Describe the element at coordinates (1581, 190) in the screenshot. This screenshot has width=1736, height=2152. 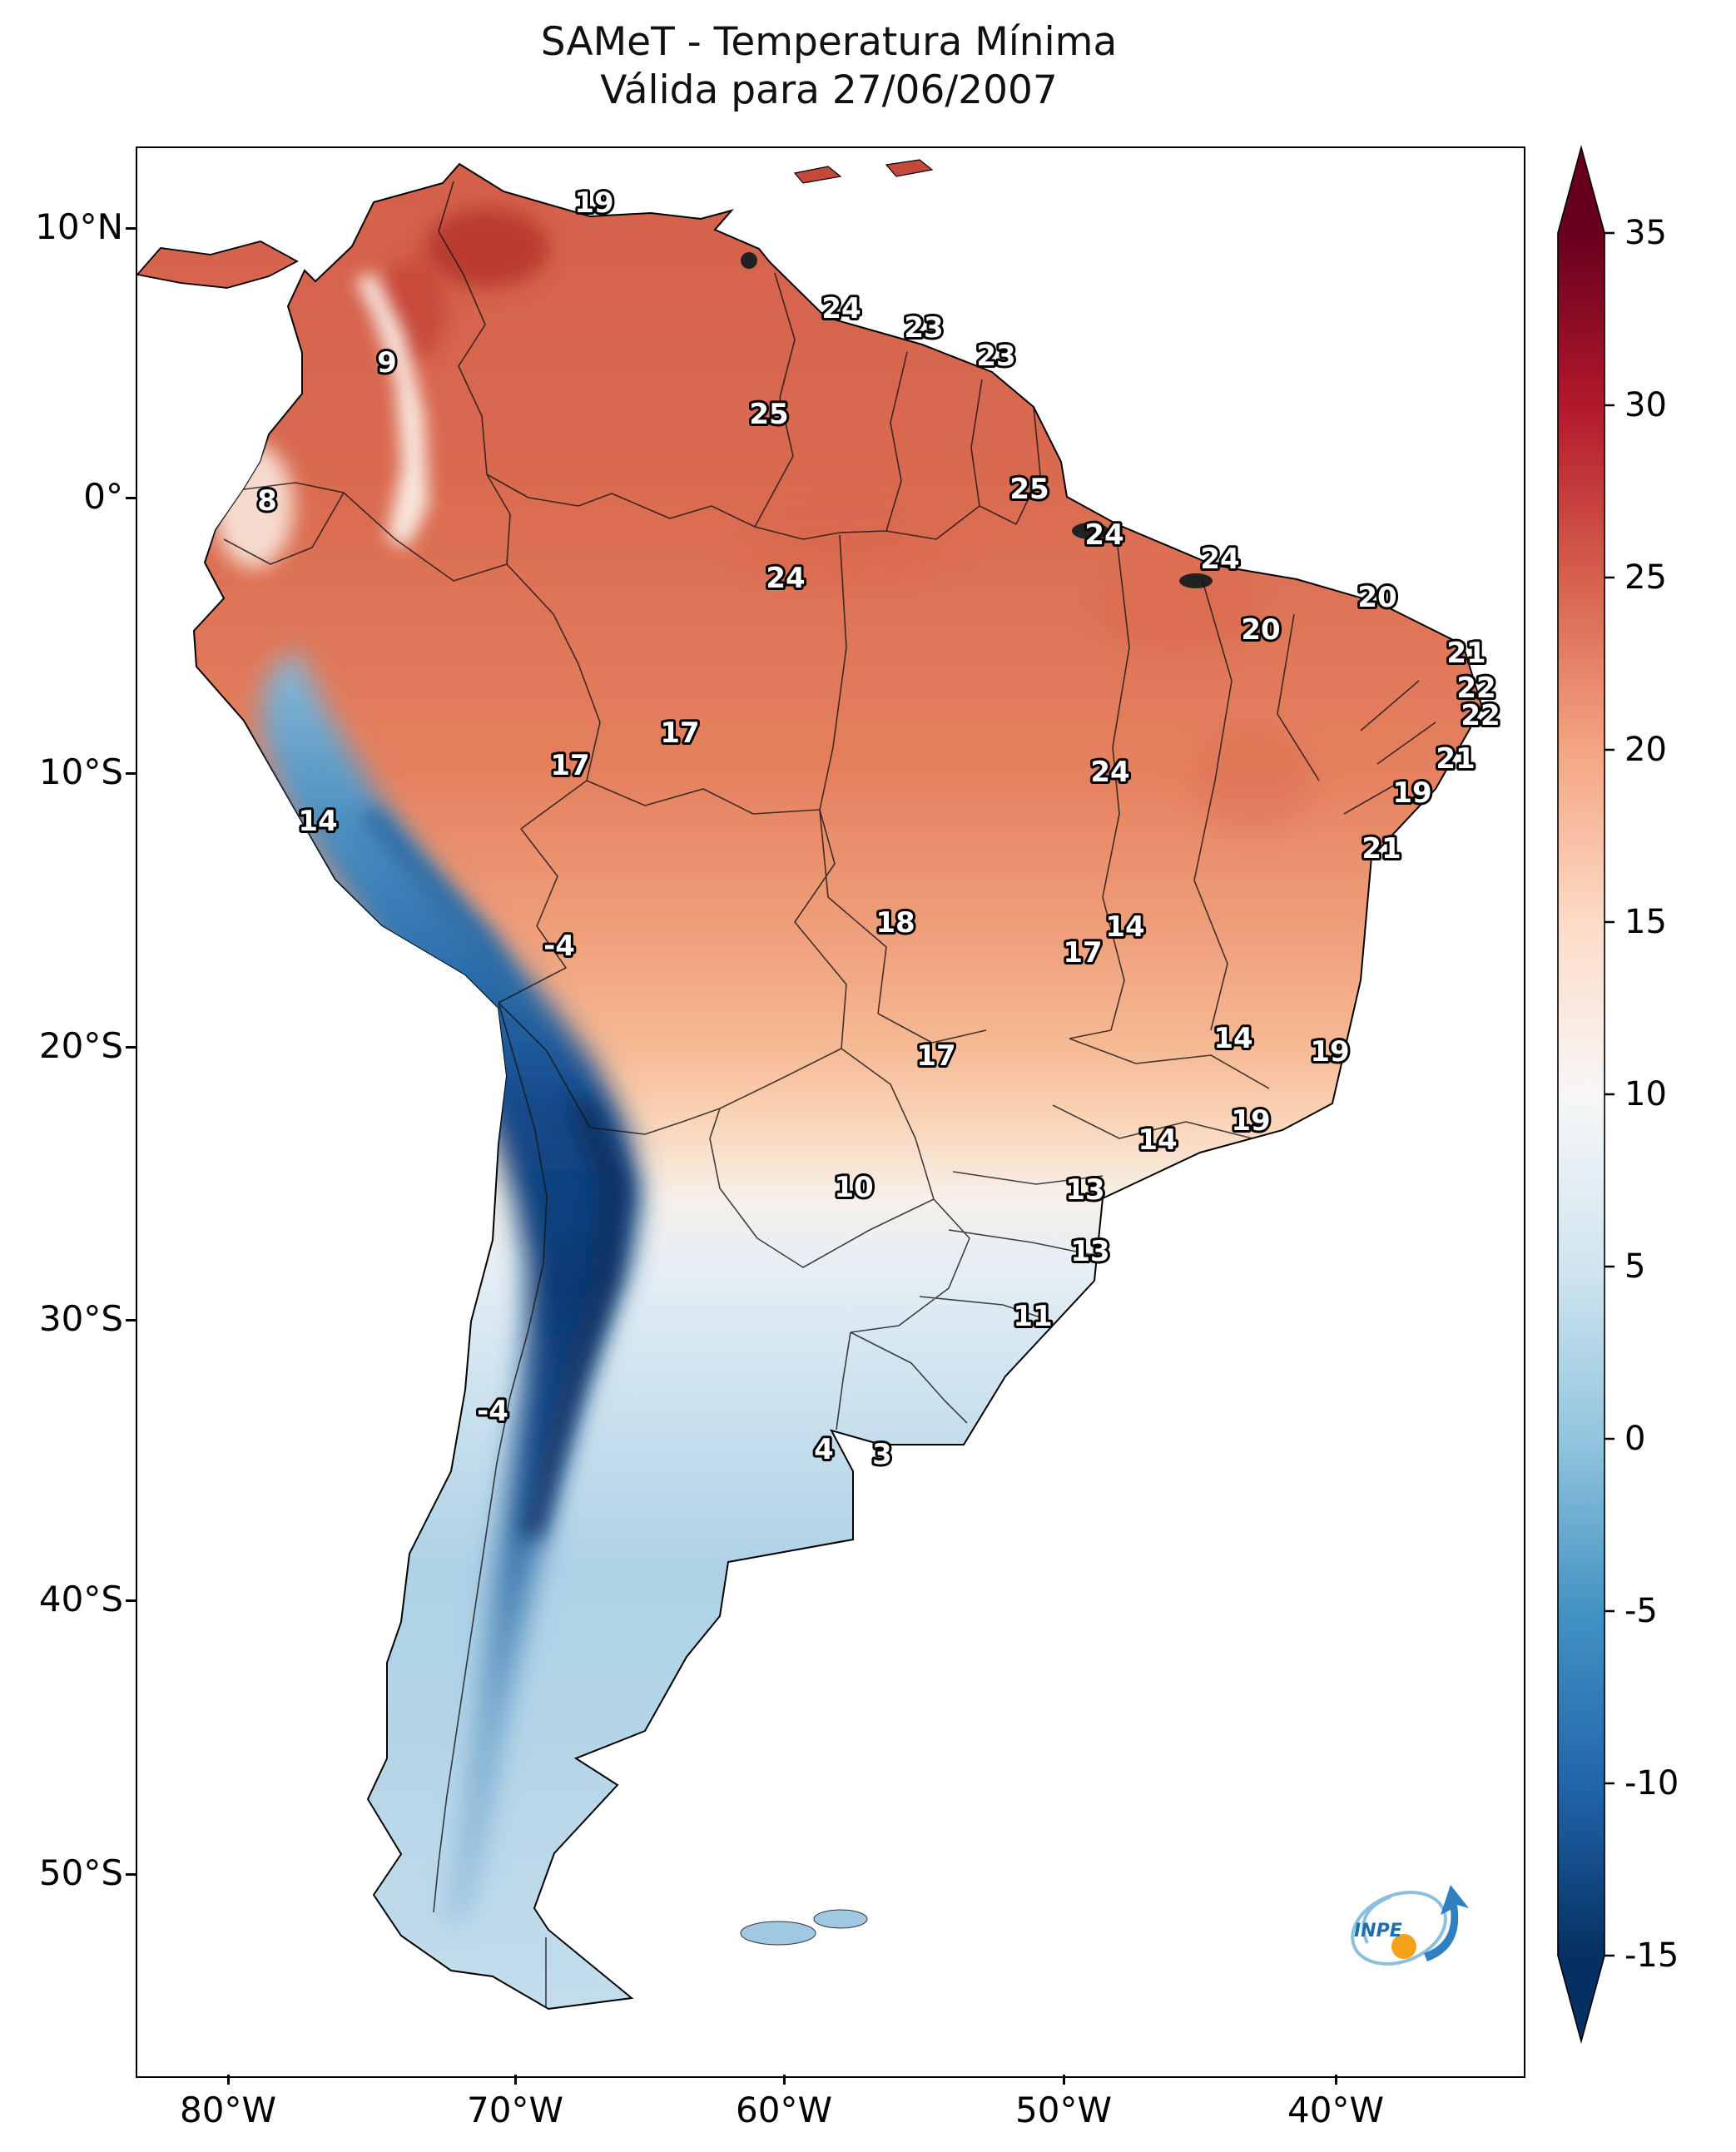
I see `colorbar-extend-max` at that location.